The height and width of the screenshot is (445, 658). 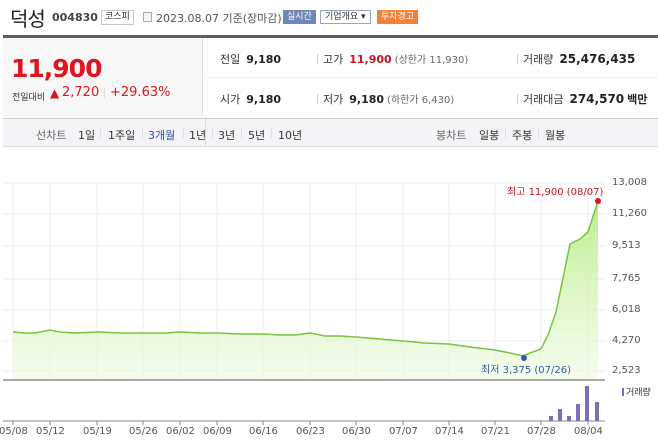 I want to click on tab-daily-candle: 일봉, so click(x=489, y=135).